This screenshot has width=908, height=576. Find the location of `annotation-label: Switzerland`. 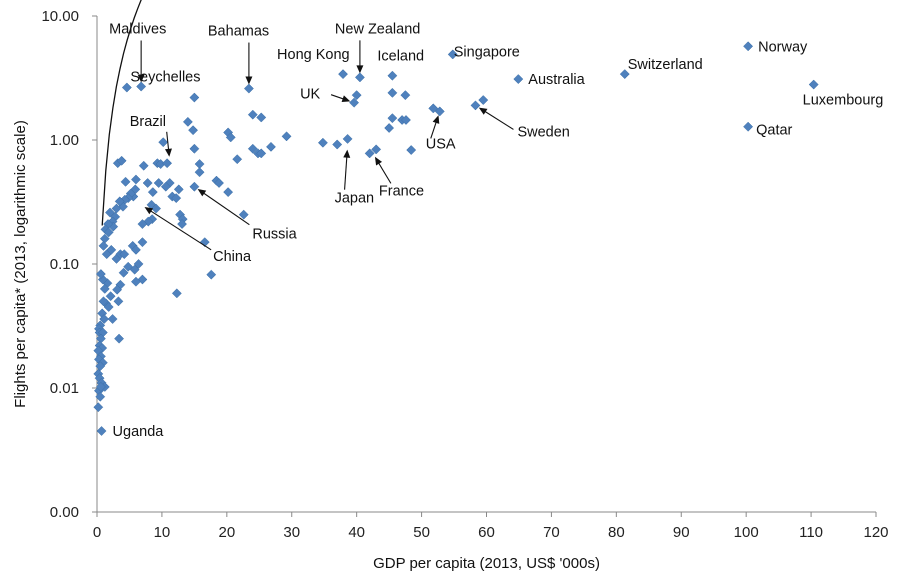

annotation-label: Switzerland is located at coordinates (665, 65).